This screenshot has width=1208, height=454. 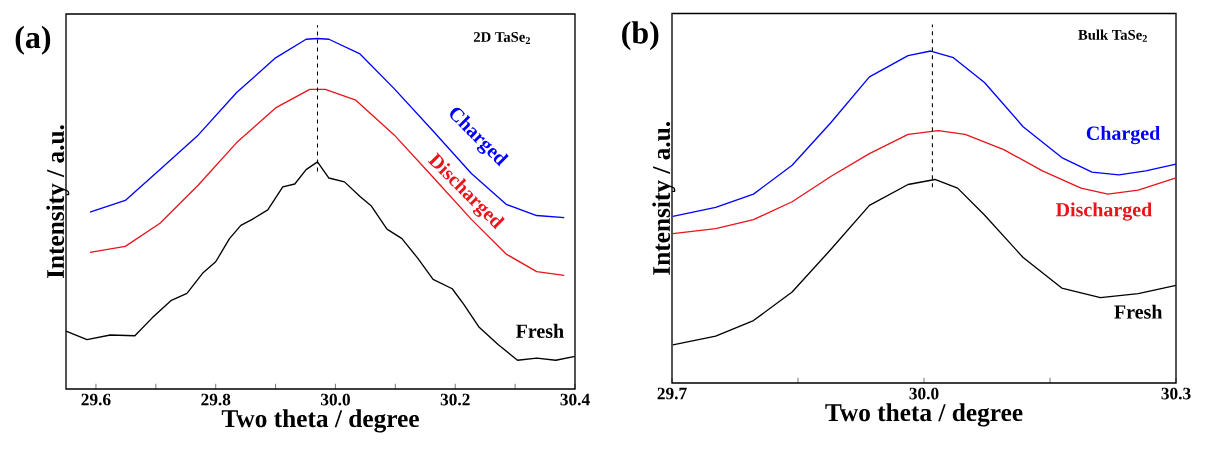 What do you see at coordinates (1104, 211) in the screenshot?
I see `series-label: Discharged` at bounding box center [1104, 211].